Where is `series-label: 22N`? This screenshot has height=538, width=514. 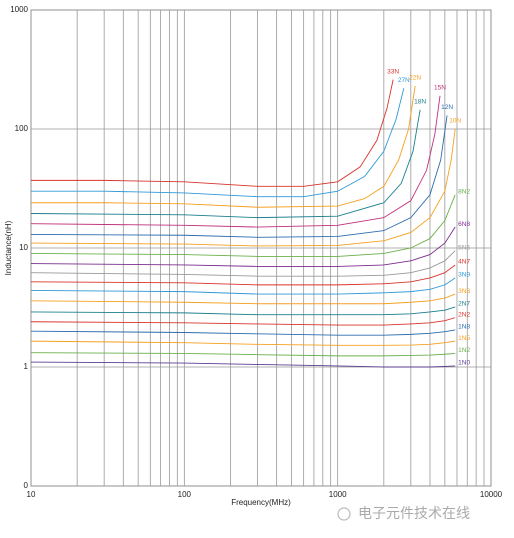
series-label: 22N is located at coordinates (415, 78).